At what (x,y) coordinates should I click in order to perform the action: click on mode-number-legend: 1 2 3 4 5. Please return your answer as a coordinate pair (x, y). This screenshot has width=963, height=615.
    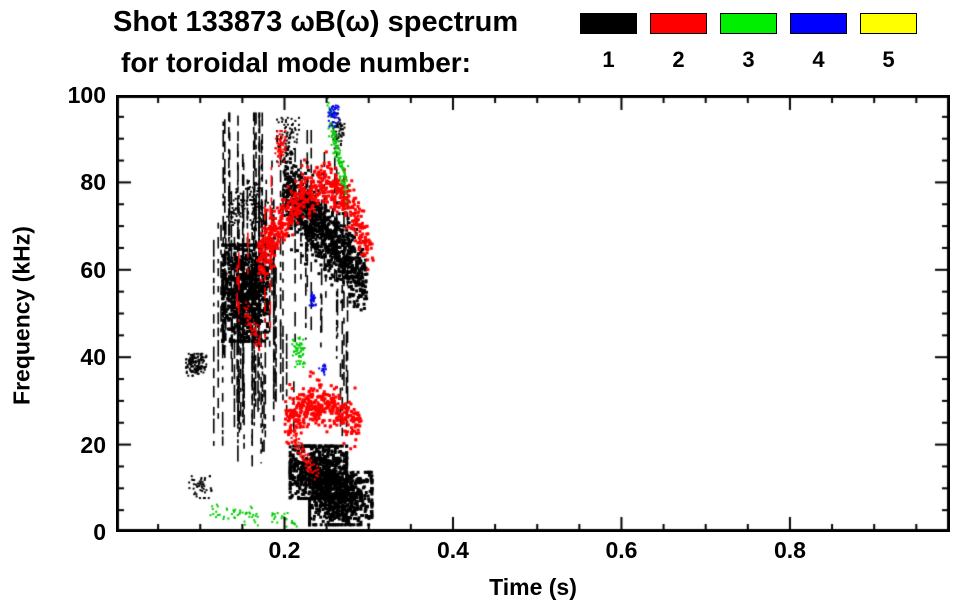
    Looking at the image, I should click on (748, 42).